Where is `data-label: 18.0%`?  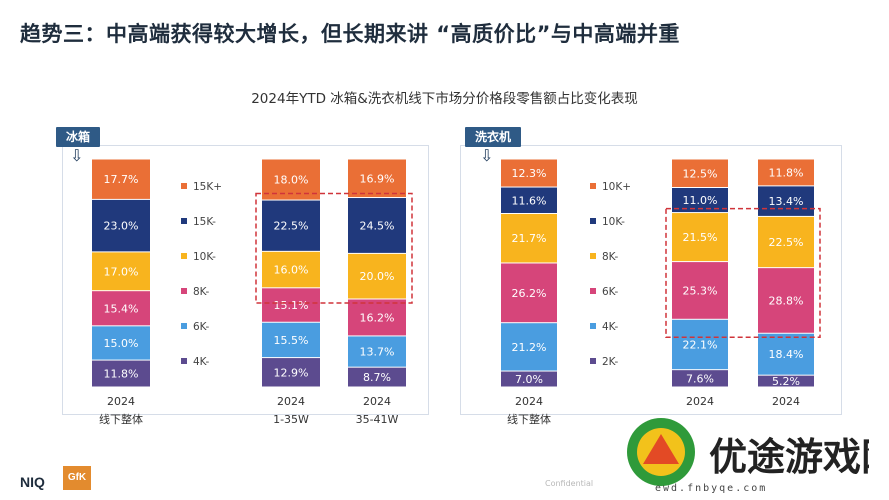
data-label: 18.0% is located at coordinates (291, 180).